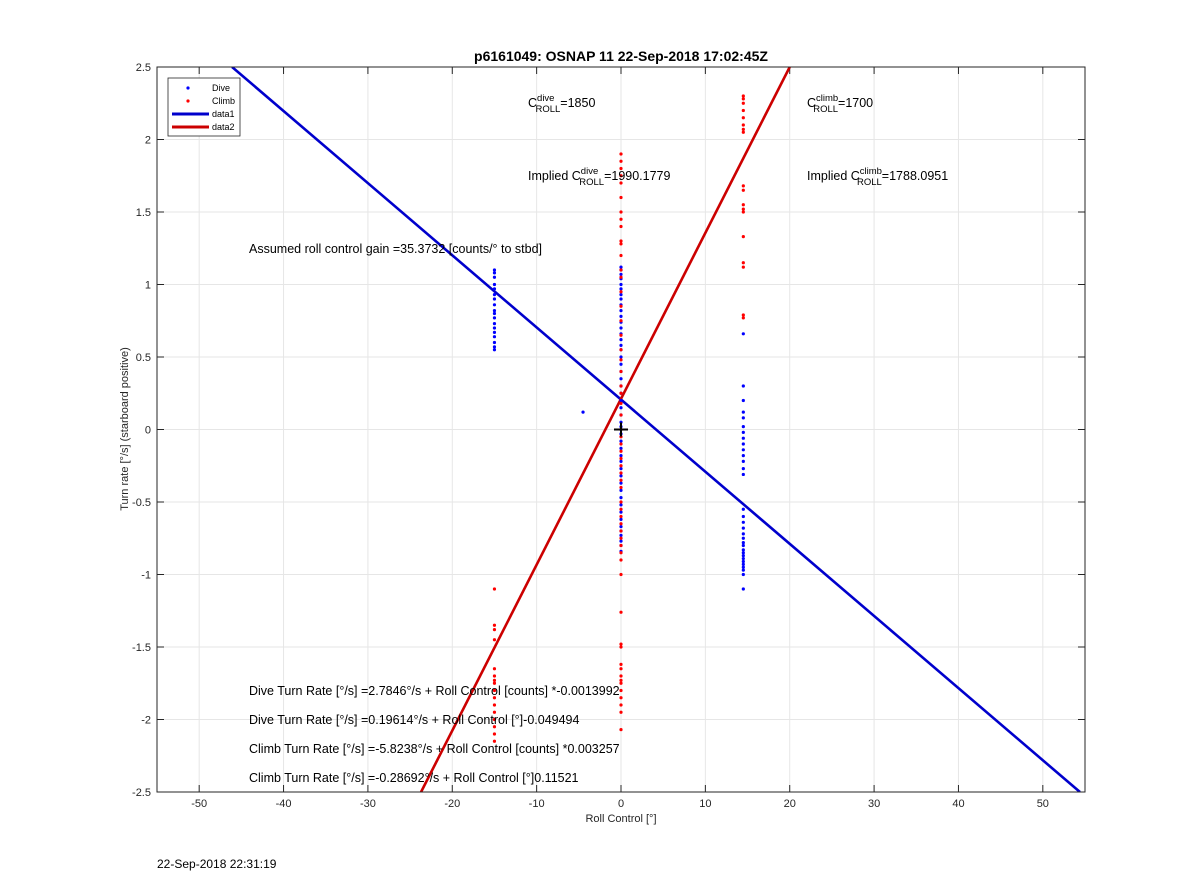 The width and height of the screenshot is (1200, 889). Describe the element at coordinates (874, 804) in the screenshot. I see `x-tick-label: 30` at that location.